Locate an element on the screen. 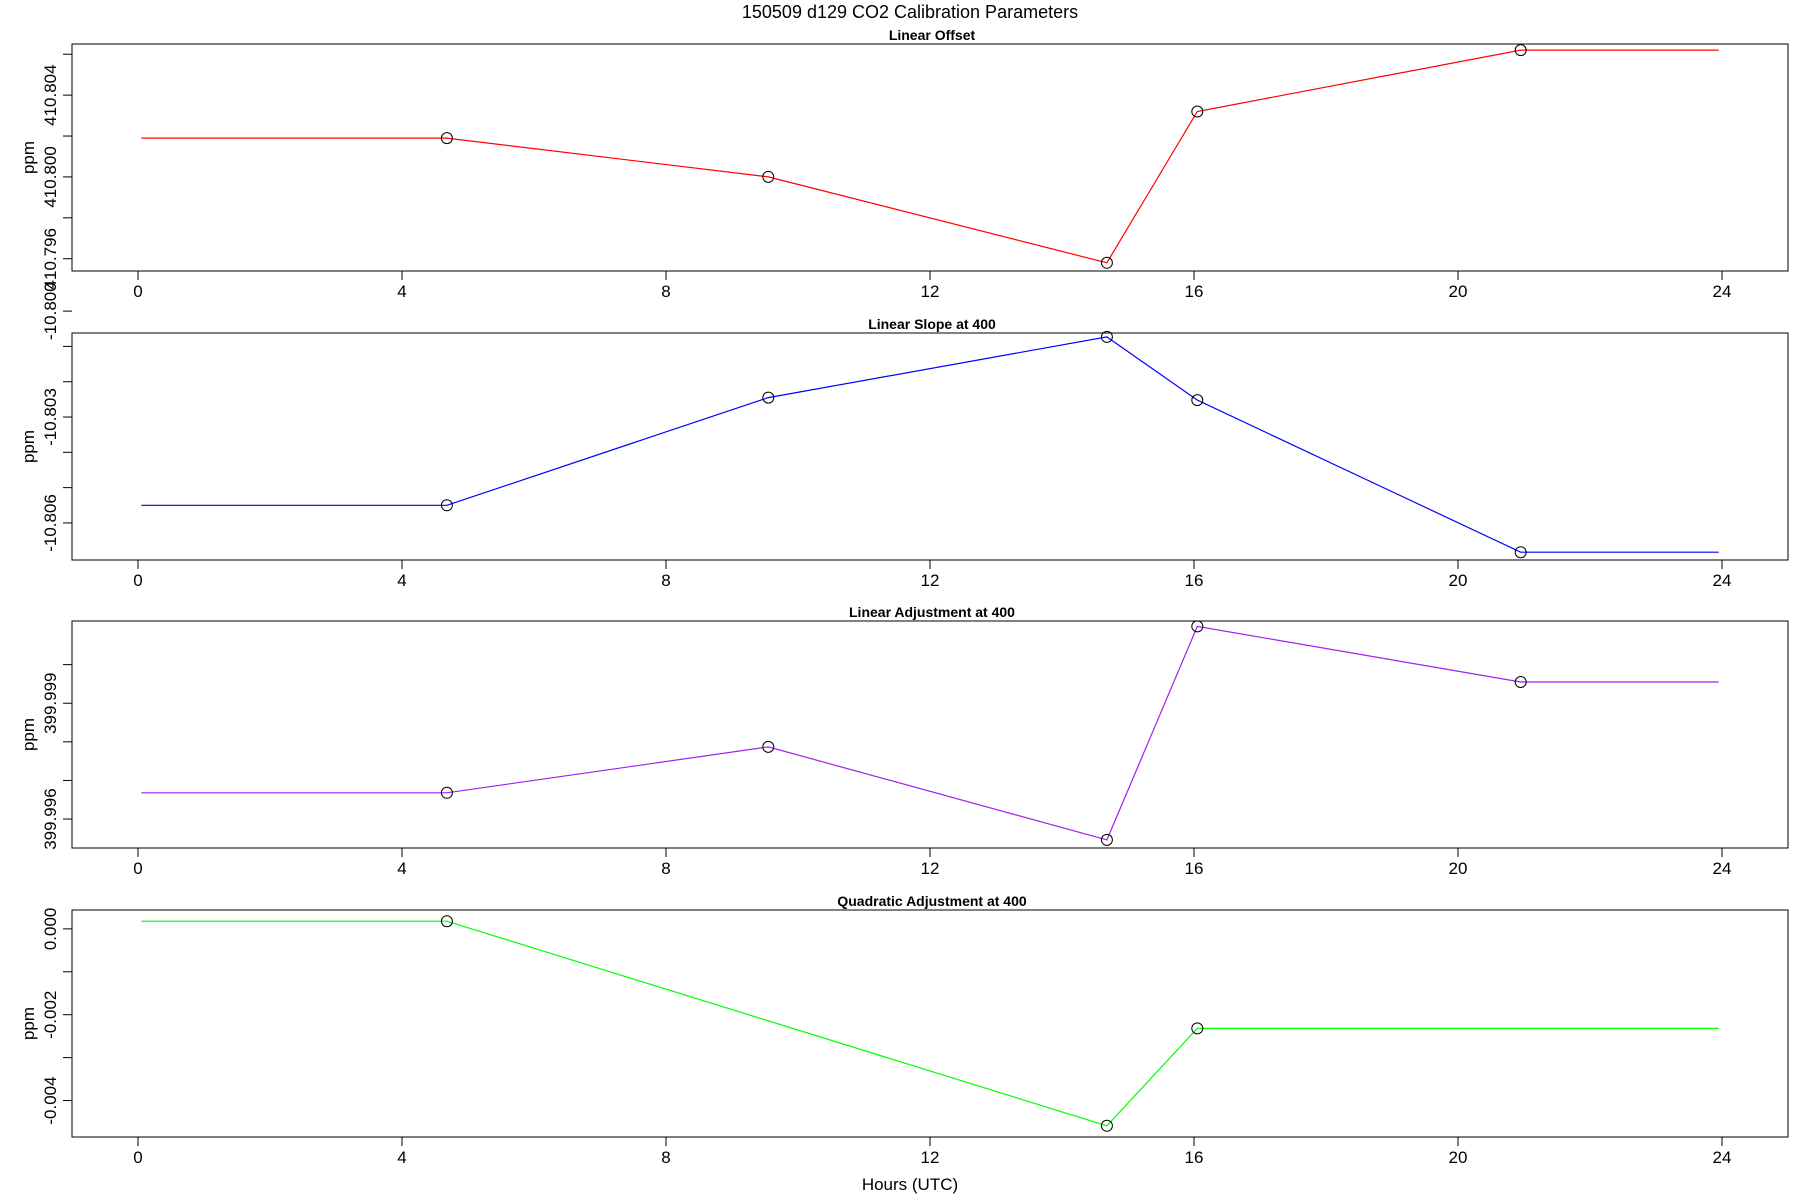 The image size is (1800, 1200). panel-title: Linear Slope at 400 is located at coordinates (932, 324).